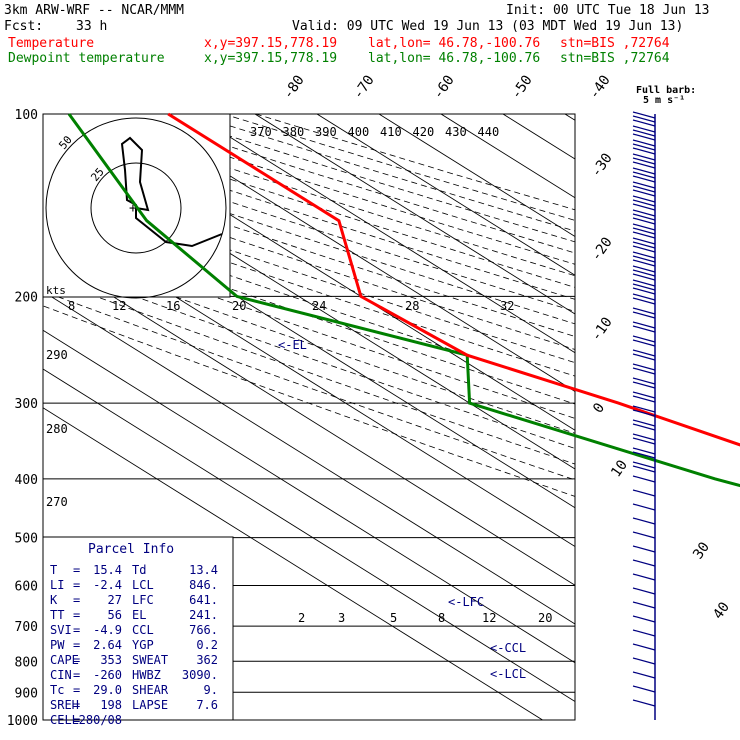 This screenshot has width=740, height=740. What do you see at coordinates (51, 43) in the screenshot?
I see `temperature-legend: Temperature` at bounding box center [51, 43].